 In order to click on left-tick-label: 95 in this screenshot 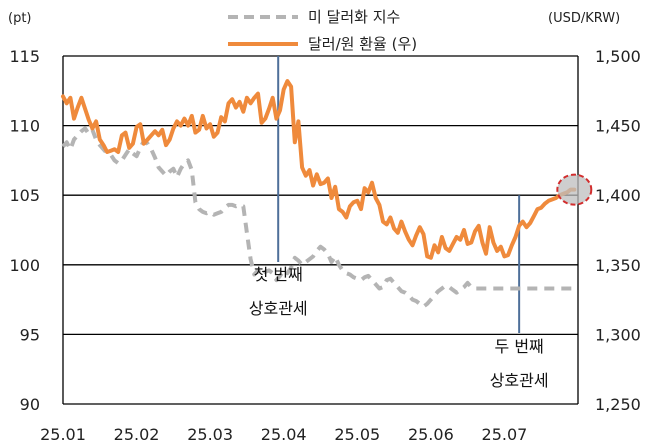, I will do `click(30, 334)`.